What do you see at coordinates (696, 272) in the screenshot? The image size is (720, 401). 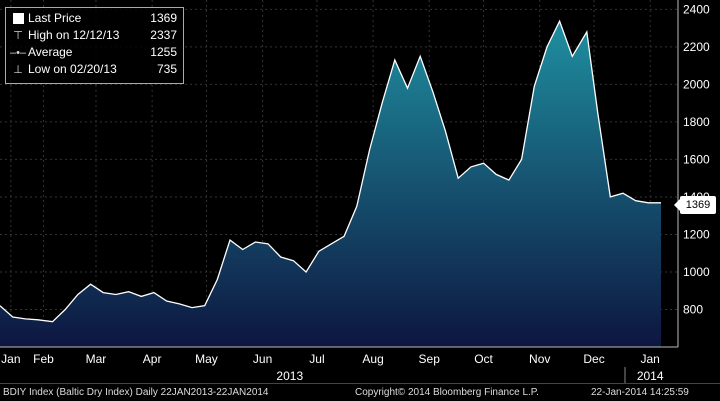 I see `y-tick-label: 1000` at bounding box center [696, 272].